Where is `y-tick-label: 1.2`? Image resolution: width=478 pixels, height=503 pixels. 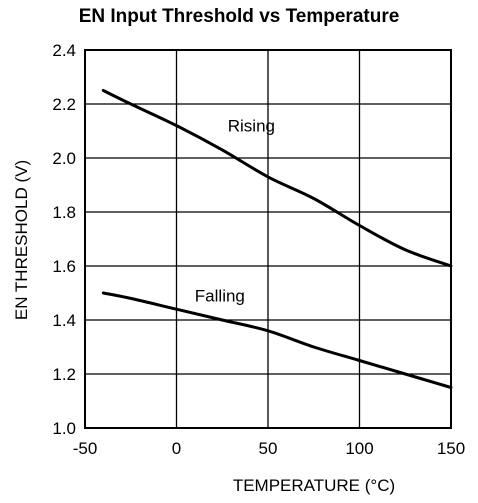 y-tick-label: 1.2 is located at coordinates (64, 374).